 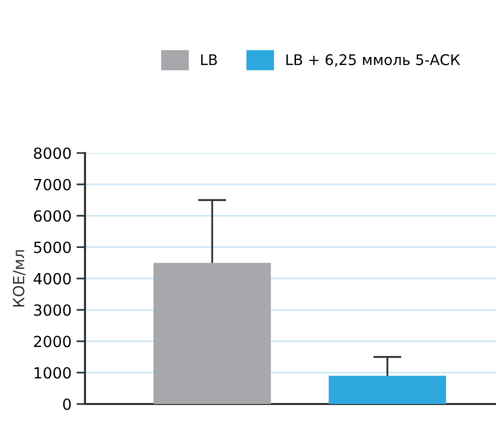 I want to click on legend-label: LB, so click(x=209, y=59).